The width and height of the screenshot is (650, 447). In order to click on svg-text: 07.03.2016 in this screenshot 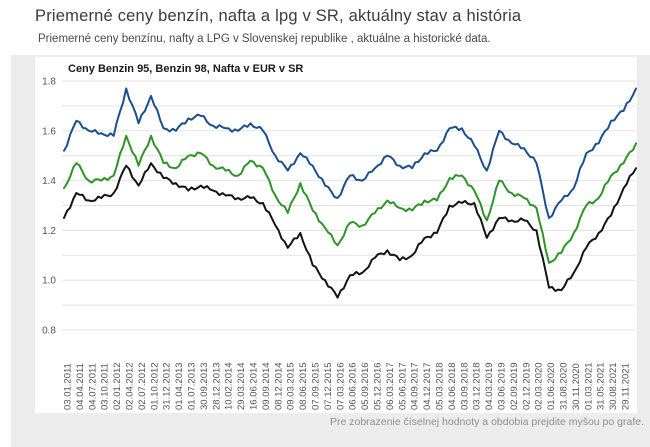, I will do `click(340, 386)`.